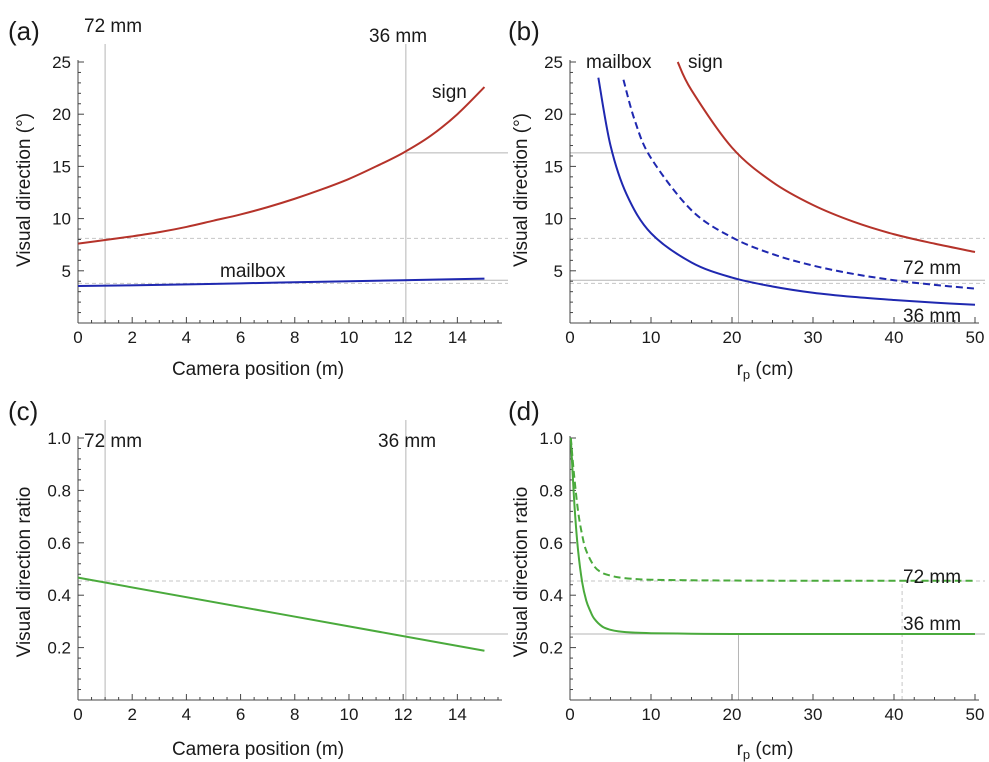 Image resolution: width=989 pixels, height=762 pixels. What do you see at coordinates (59, 438) in the screenshot?
I see `panel-c-y-tick-label: 1.0` at bounding box center [59, 438].